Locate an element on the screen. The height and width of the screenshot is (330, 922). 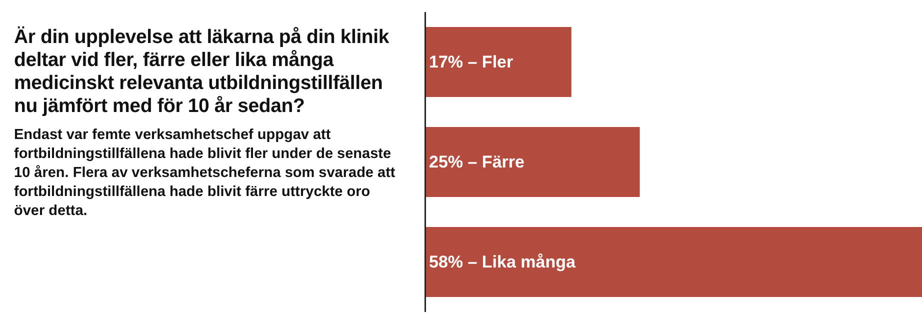
data-label: 58% – Lika många is located at coordinates (502, 262).